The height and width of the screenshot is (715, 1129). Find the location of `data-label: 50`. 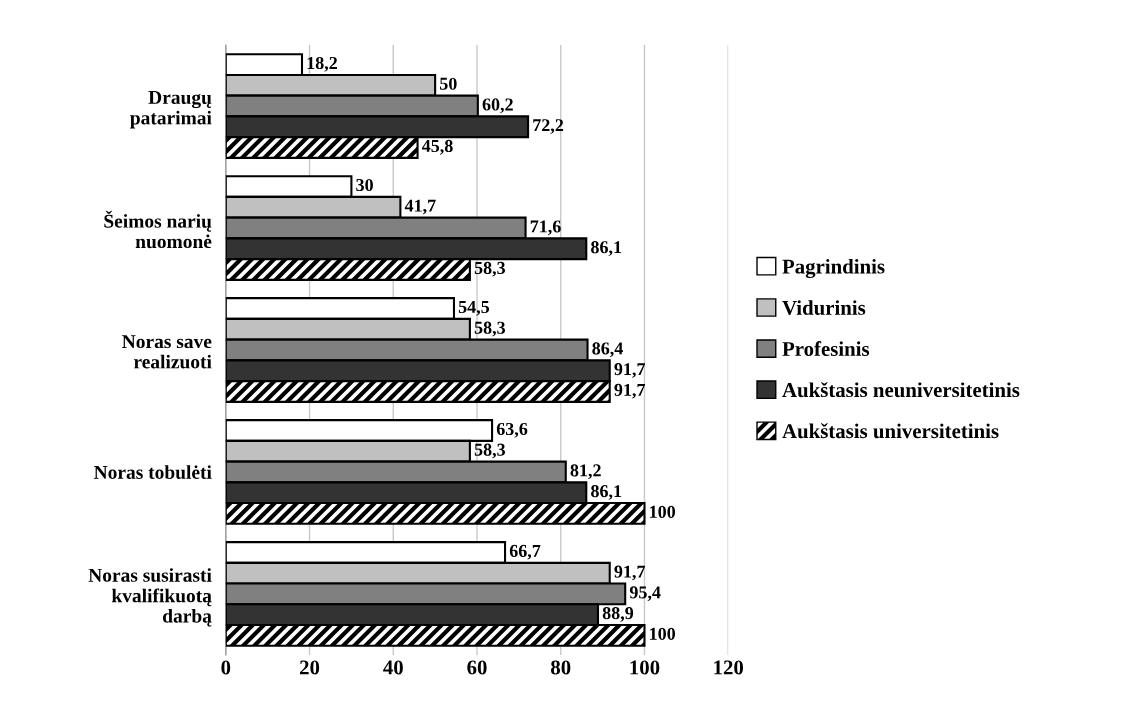

data-label: 50 is located at coordinates (448, 83).